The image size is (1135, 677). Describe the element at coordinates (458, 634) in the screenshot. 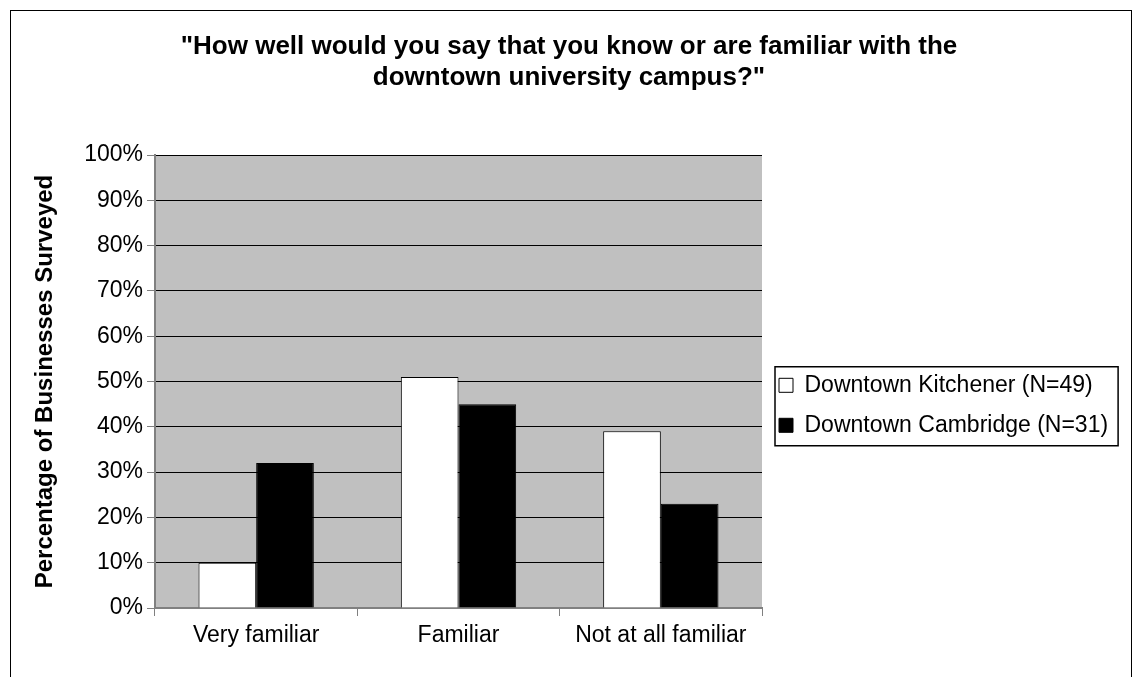

I see `x-tick-label: Familiar` at that location.